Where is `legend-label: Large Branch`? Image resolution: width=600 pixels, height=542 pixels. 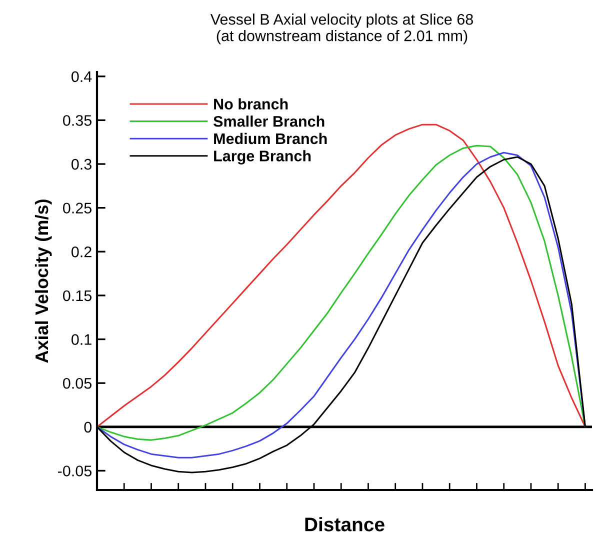
legend-label: Large Branch is located at coordinates (262, 157).